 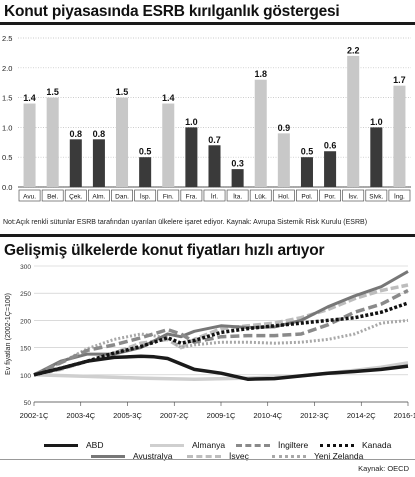 I want to click on legend-item: Kanada, so click(x=355, y=445).